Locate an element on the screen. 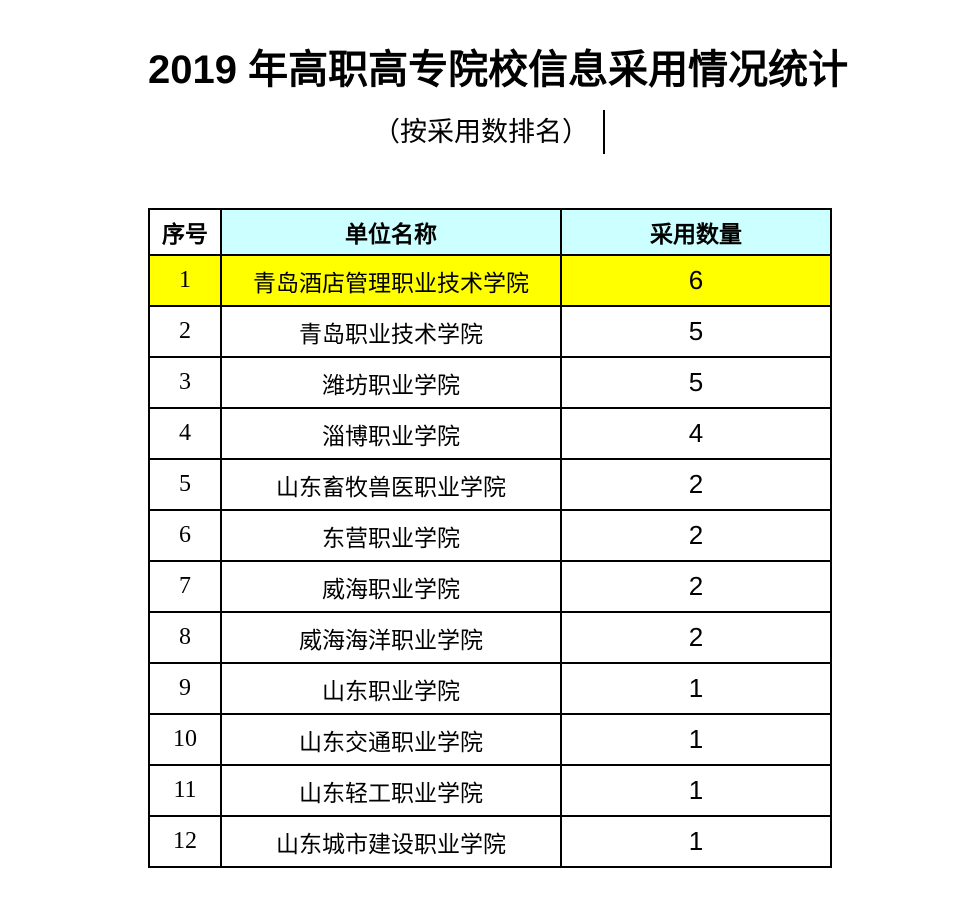  header-adoption-count: 采用数量 is located at coordinates (696, 232).